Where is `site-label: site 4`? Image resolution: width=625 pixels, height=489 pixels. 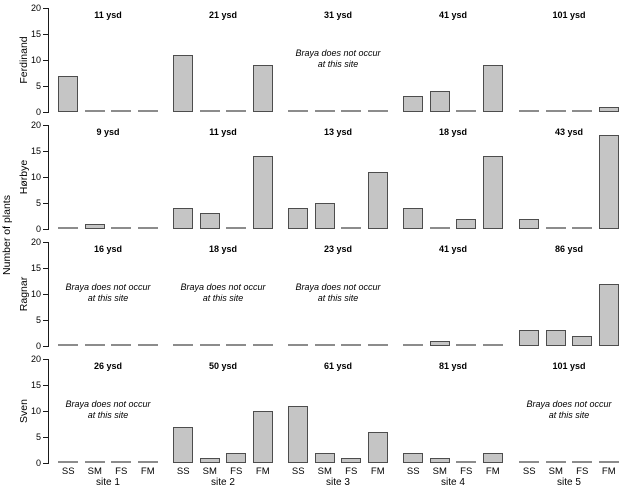
site-label: site 4 is located at coordinates (453, 482).